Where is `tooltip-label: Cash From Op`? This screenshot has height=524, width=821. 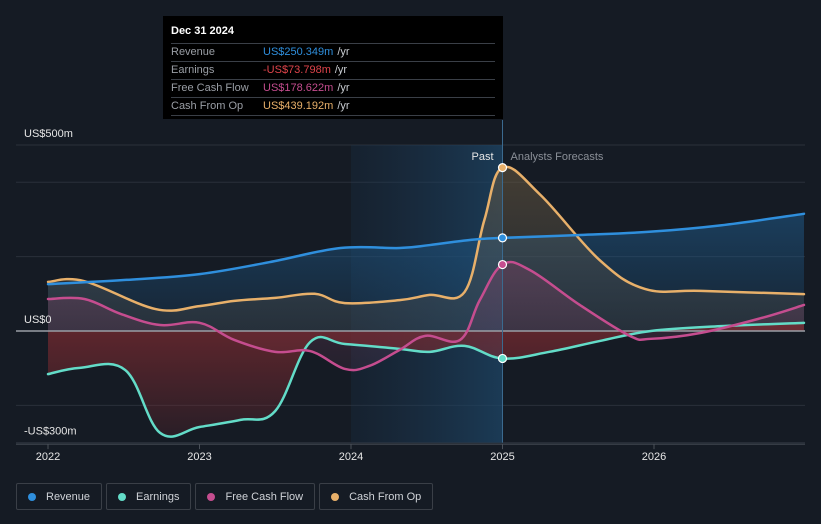
tooltip-label: Cash From Op is located at coordinates (207, 106).